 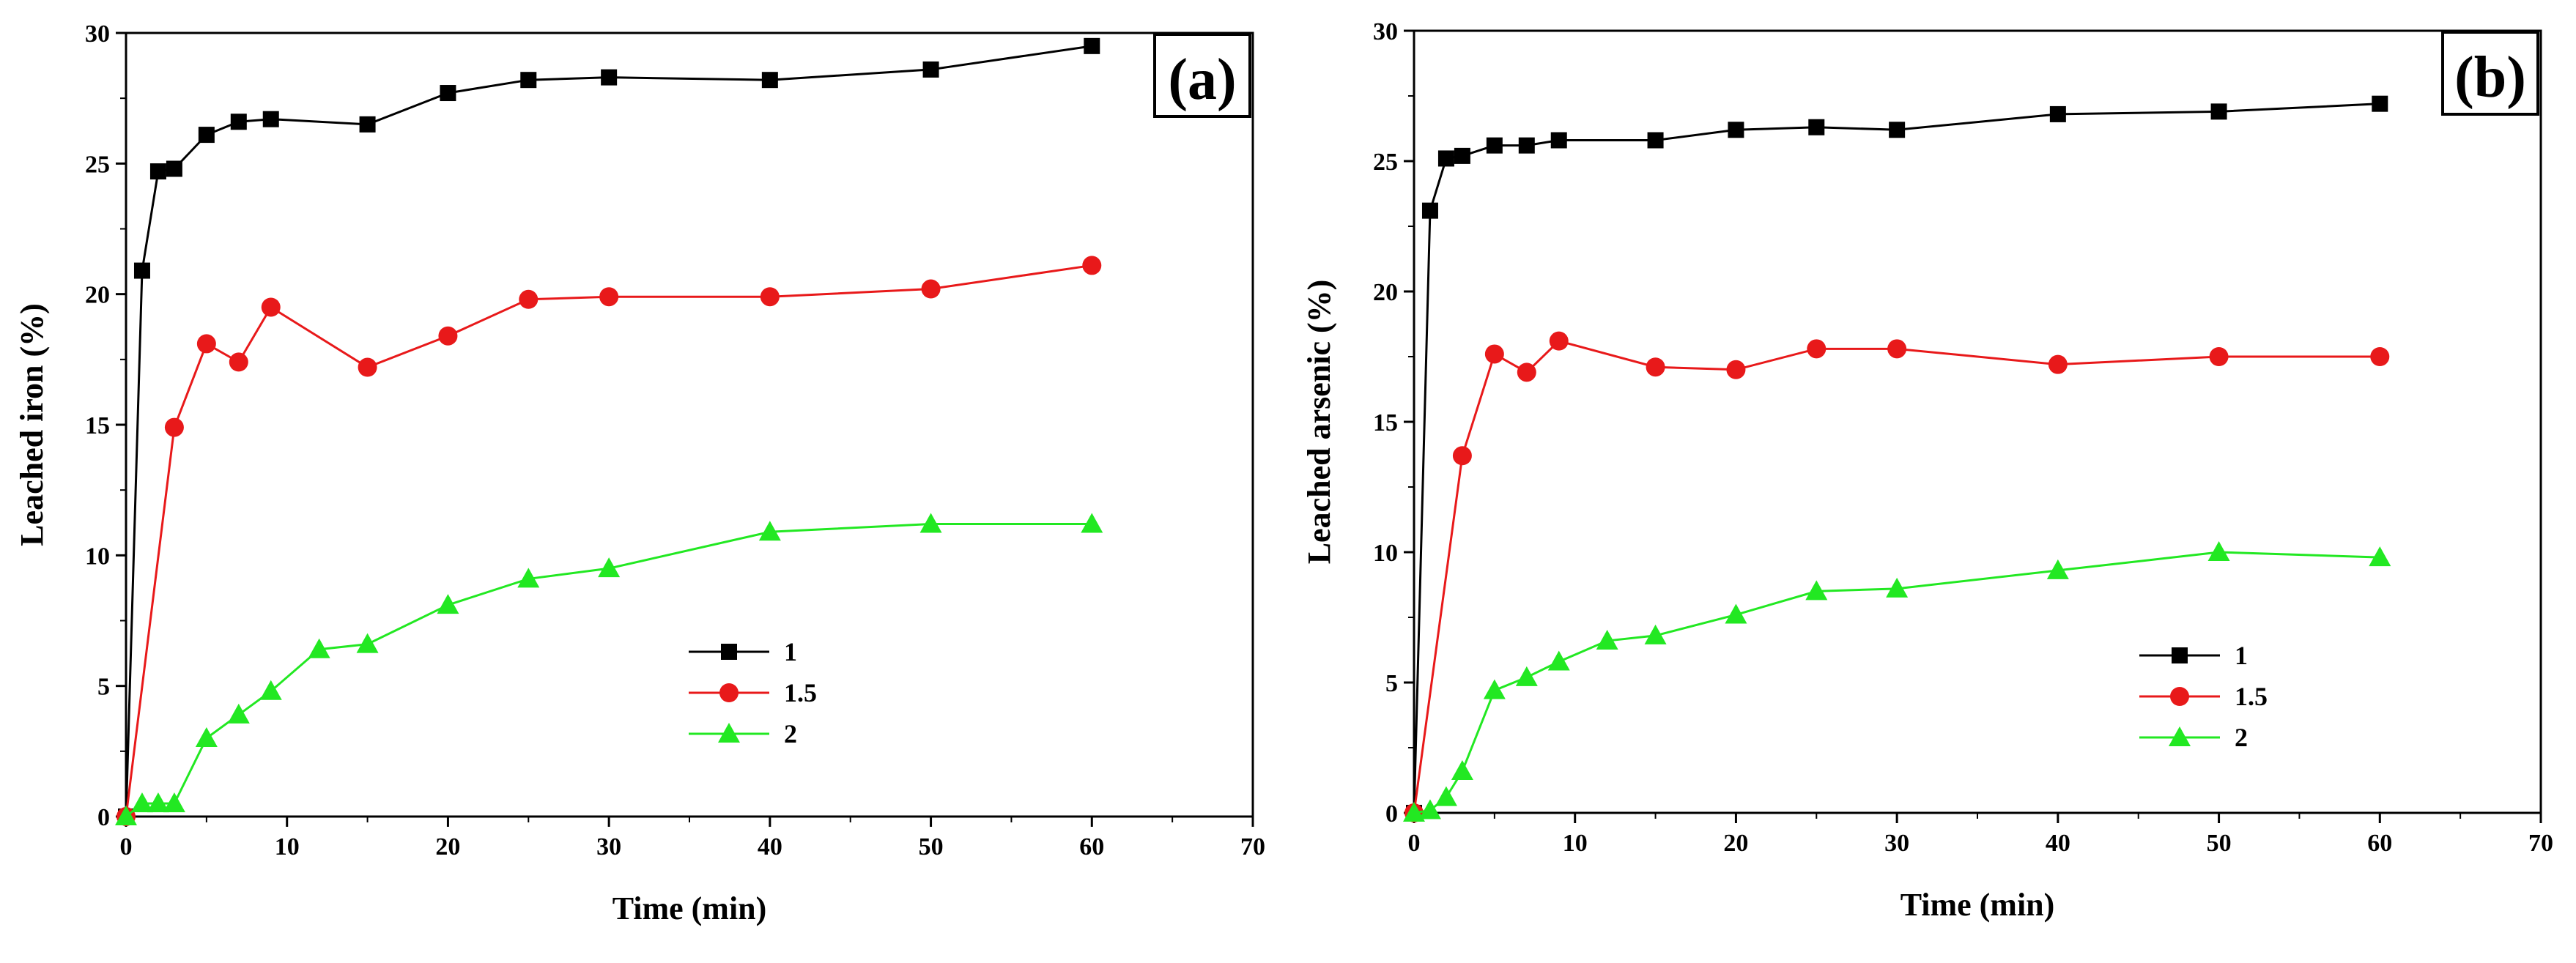 I want to click on y-axis: 0 5 10 15 20 25 30, so click(x=1393, y=423).